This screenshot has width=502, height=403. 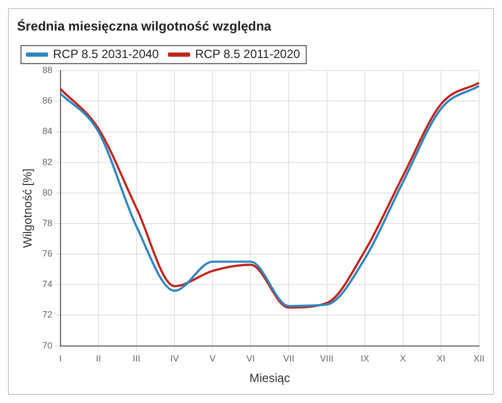 I want to click on y-tick-label: 84, so click(x=47, y=131).